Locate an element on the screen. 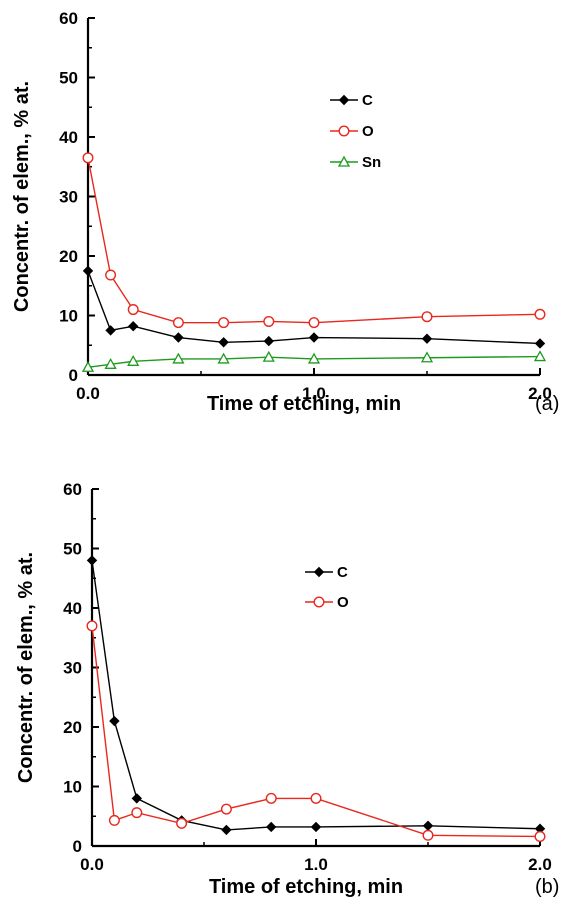  legend: CO is located at coordinates (327, 587).